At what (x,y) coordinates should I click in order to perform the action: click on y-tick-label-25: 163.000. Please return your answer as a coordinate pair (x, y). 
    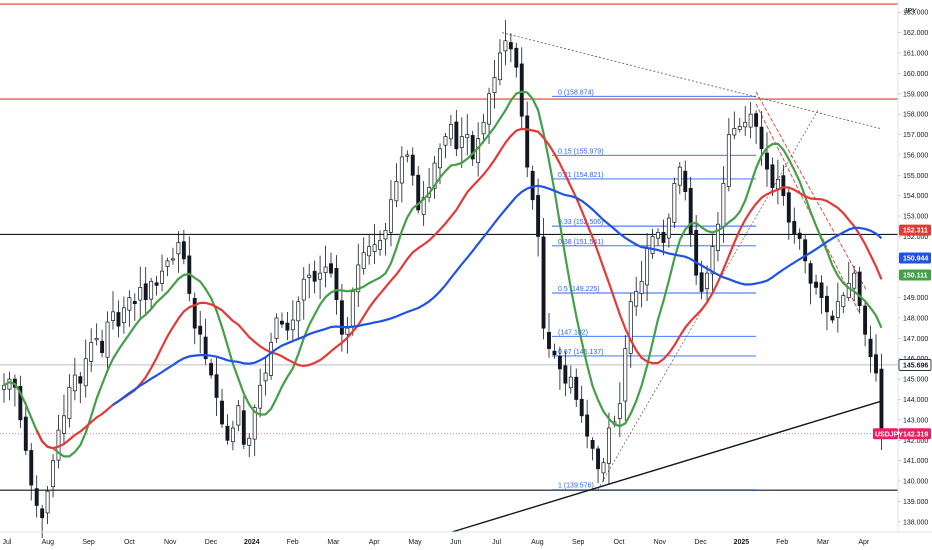
    Looking at the image, I should click on (915, 13).